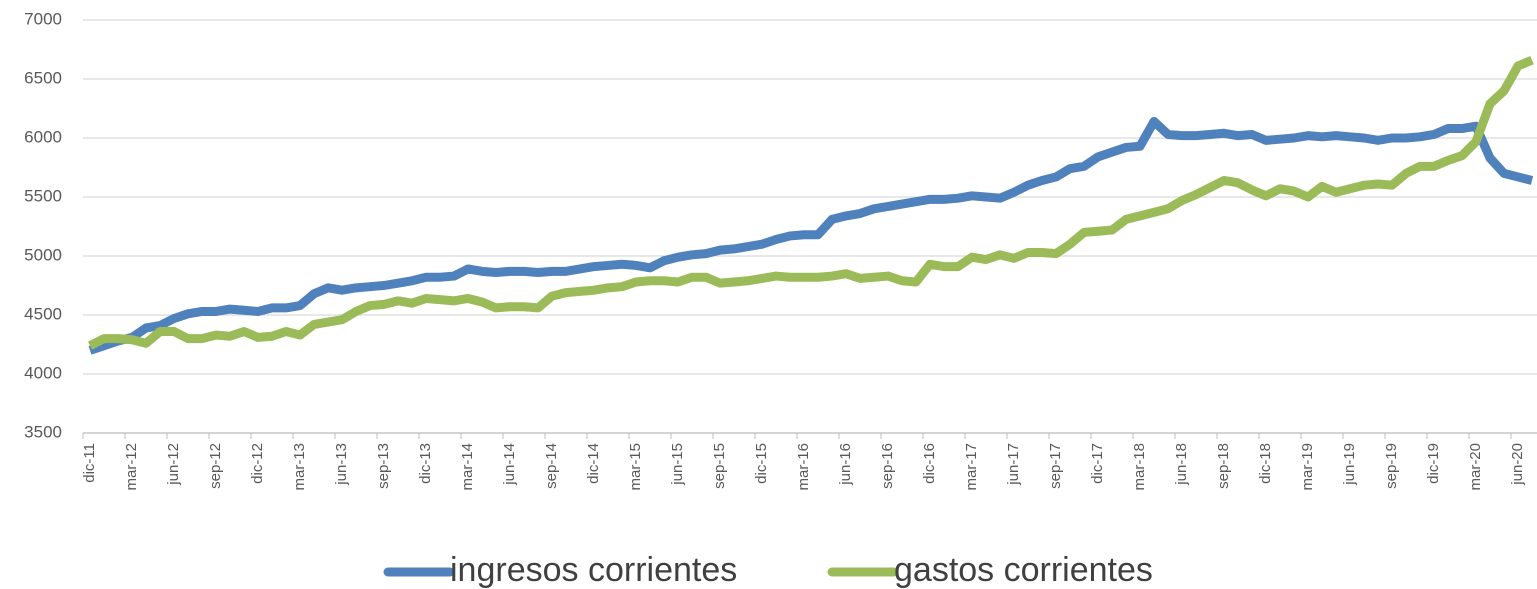 This screenshot has width=1537, height=589. Describe the element at coordinates (551, 466) in the screenshot. I see `x-tick-label: sep-14` at that location.